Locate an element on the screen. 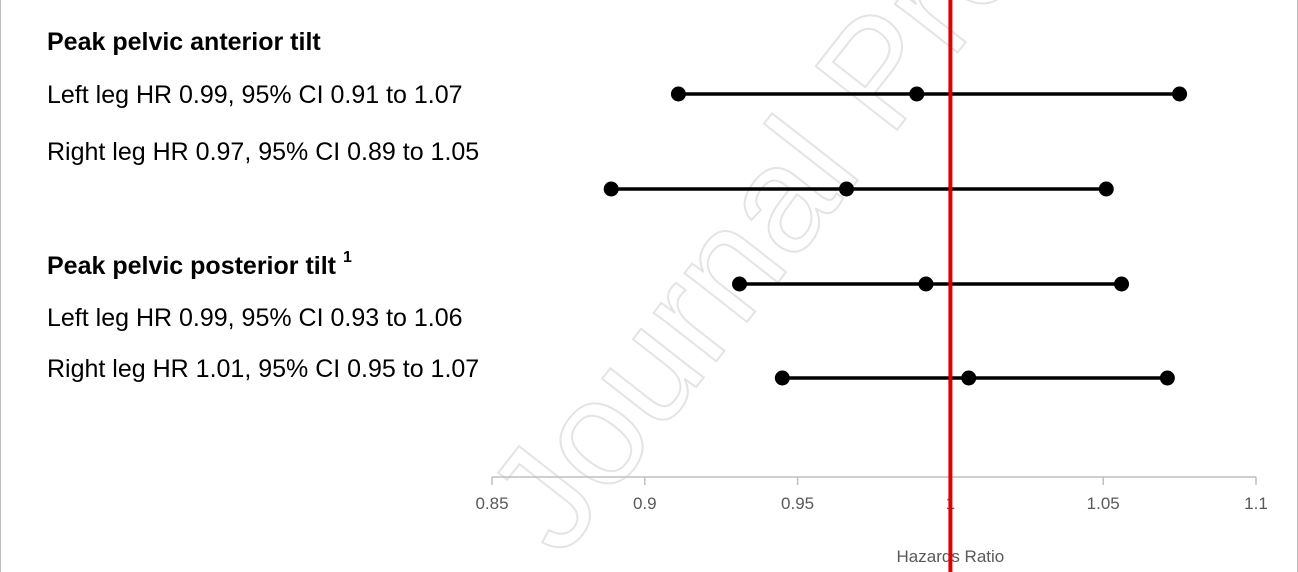 This screenshot has height=572, width=1298. label-posterior-right-leg: Right leg HR 1.01, 95% CI 0.95 to 1.07 is located at coordinates (263, 369).